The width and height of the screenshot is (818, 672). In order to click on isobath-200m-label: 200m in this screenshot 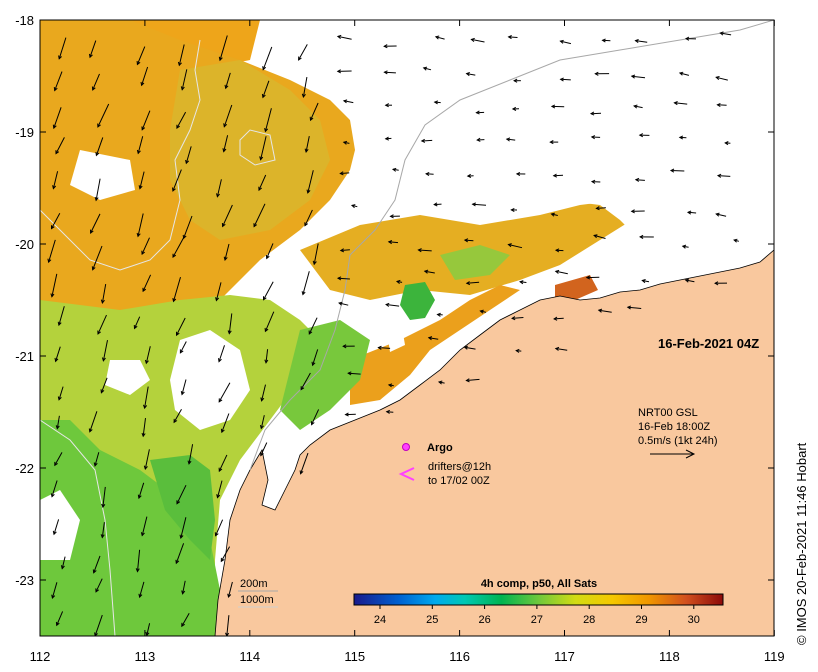, I will do `click(254, 584)`.